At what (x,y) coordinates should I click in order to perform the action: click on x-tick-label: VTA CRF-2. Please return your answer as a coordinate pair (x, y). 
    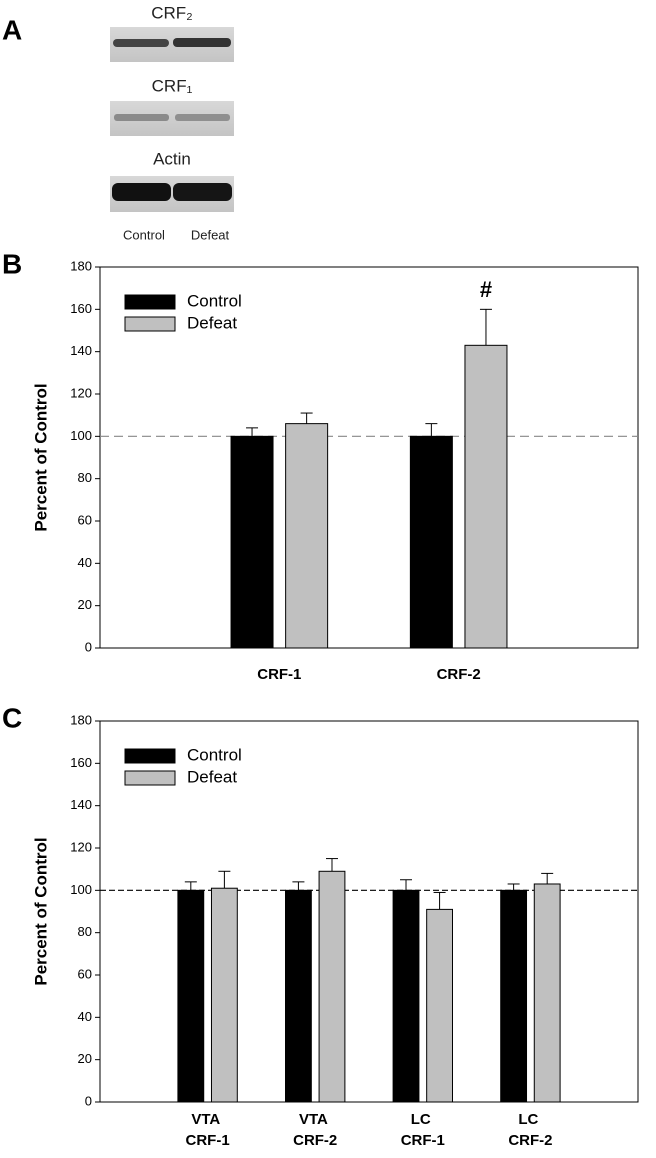
    Looking at the image, I should click on (315, 1130).